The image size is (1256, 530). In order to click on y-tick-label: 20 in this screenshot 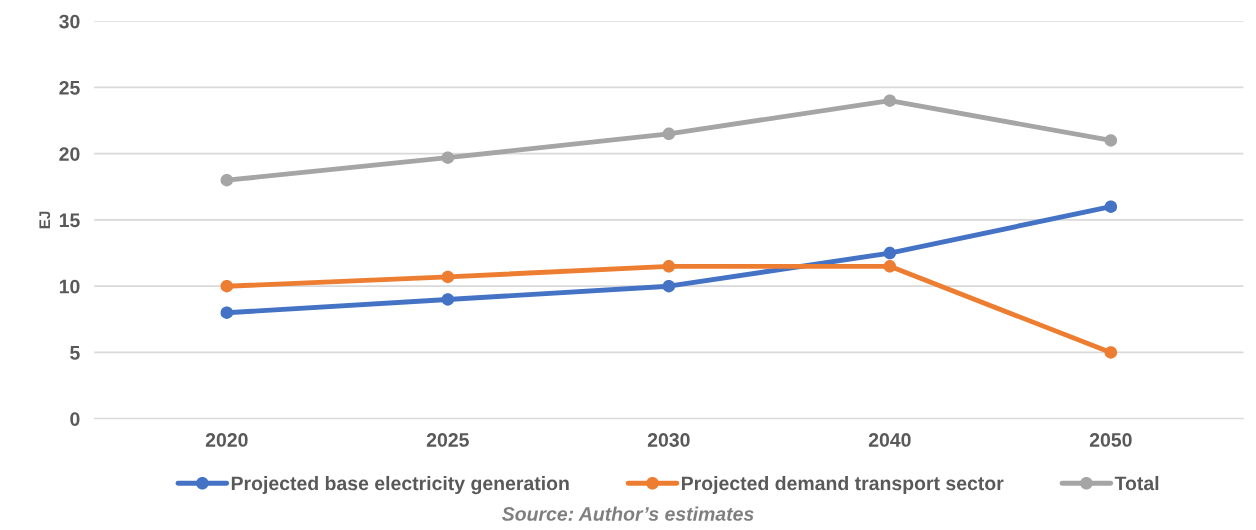, I will do `click(69, 154)`.